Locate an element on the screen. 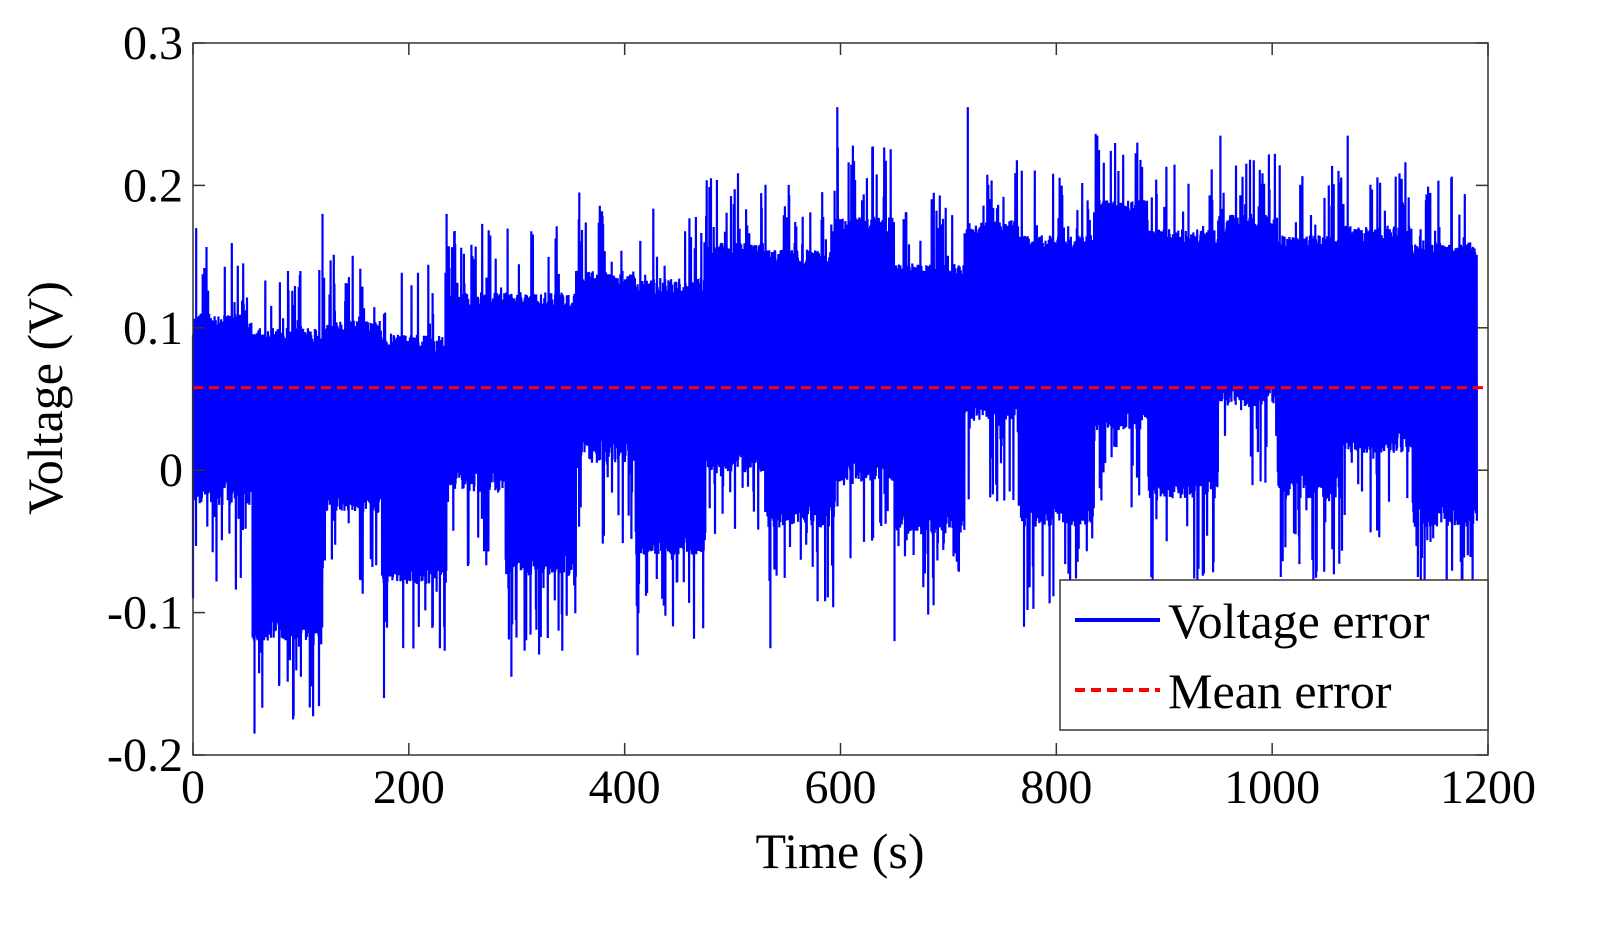 The image size is (1606, 927). y-tick-label: 0.2 is located at coordinates (153, 185).